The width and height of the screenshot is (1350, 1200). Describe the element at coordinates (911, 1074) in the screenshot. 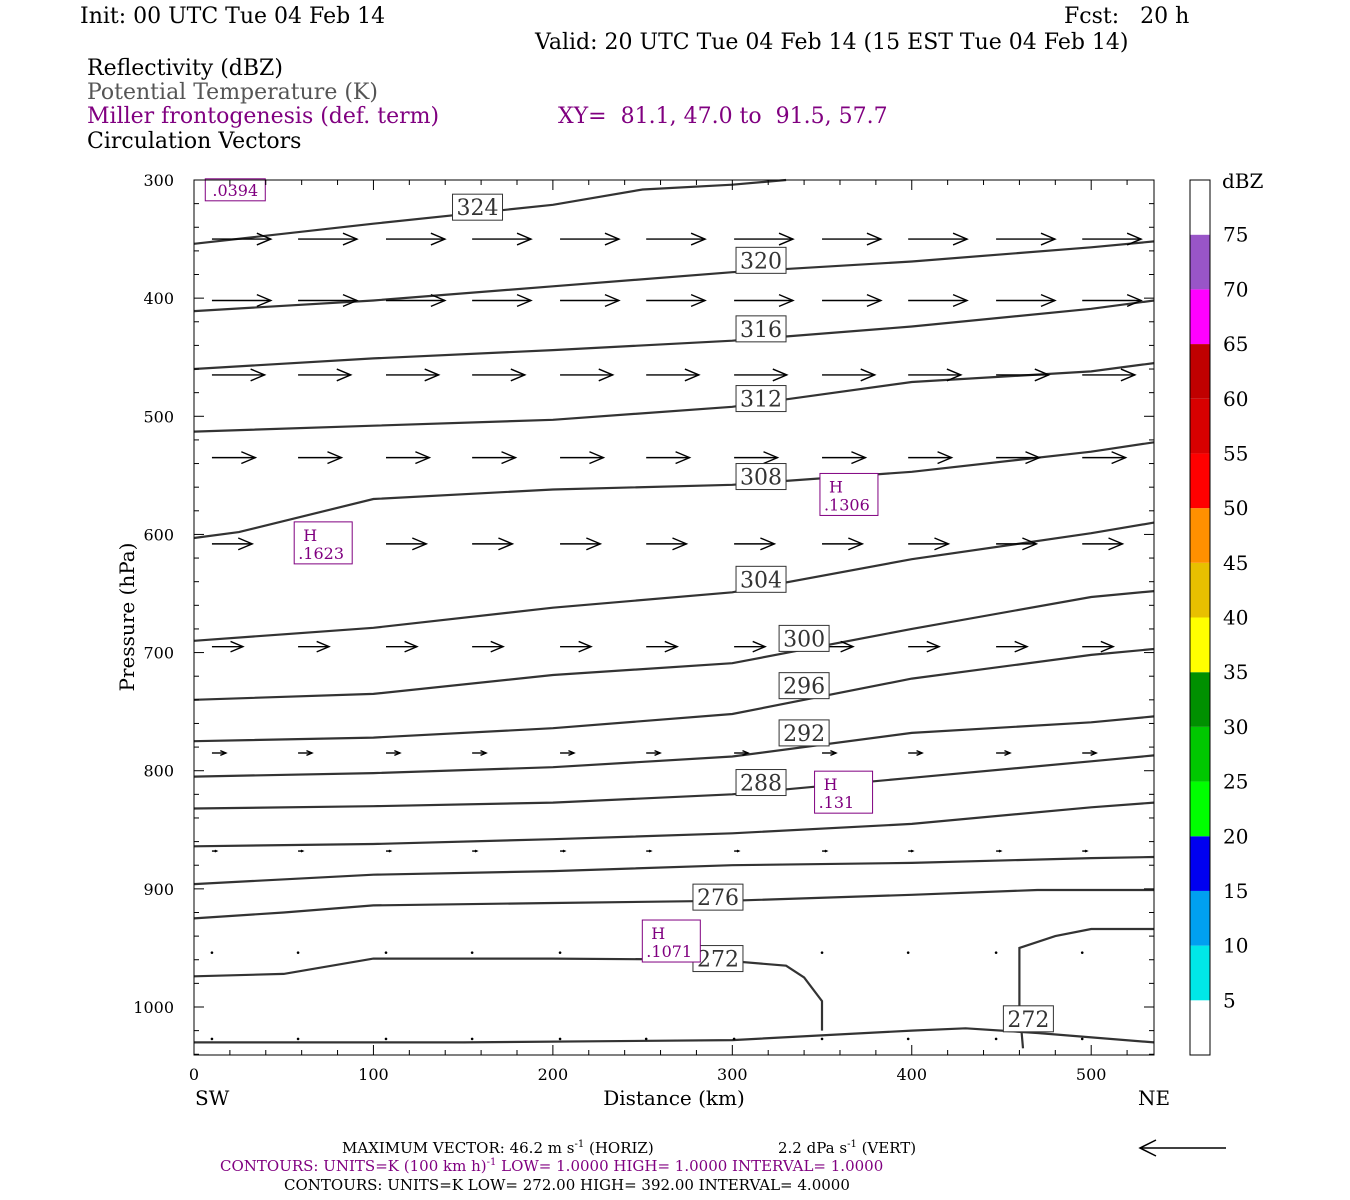

I see `x-tick-label: 400` at that location.